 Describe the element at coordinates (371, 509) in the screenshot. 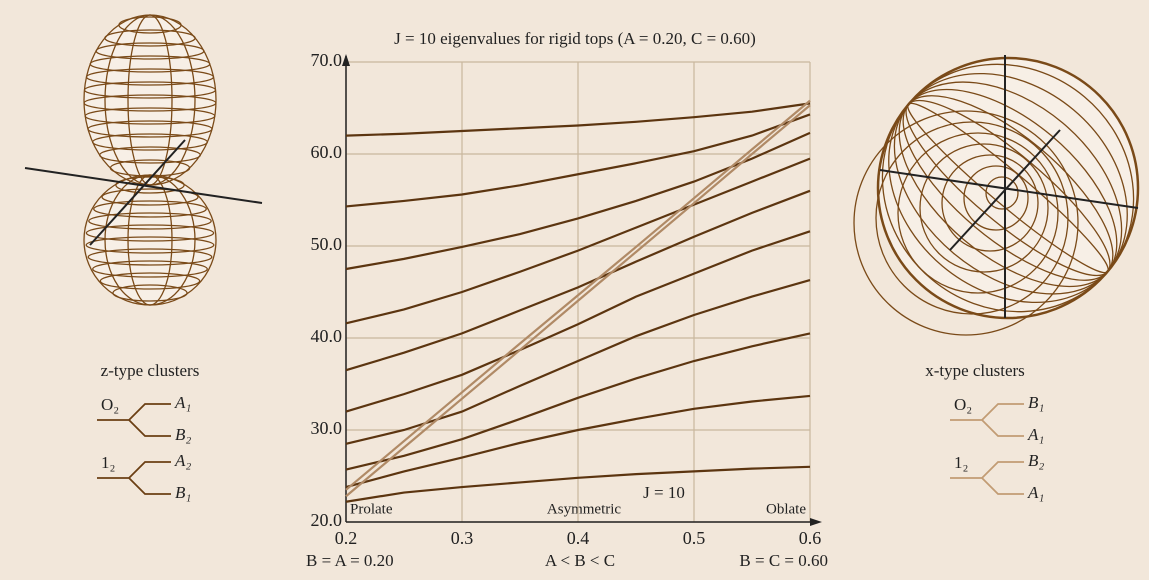

I see `annotation: Prolate` at that location.